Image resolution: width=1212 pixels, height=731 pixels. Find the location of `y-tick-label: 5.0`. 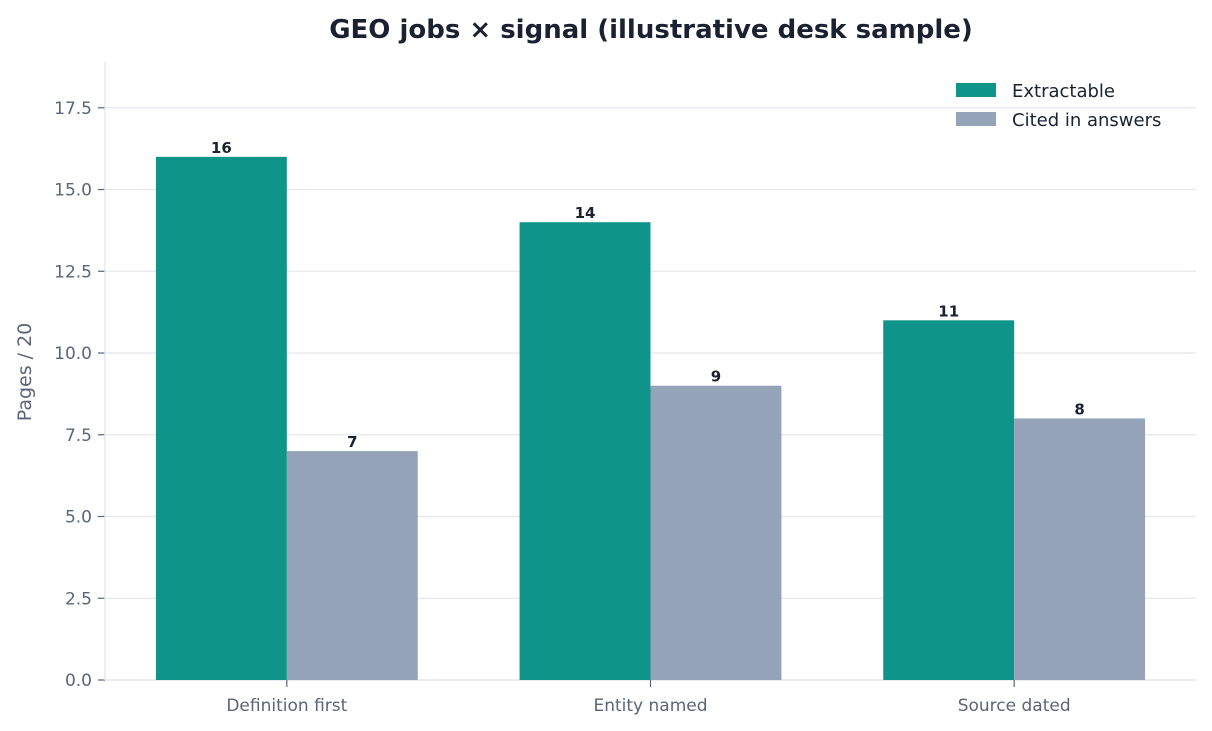

y-tick-label: 5.0 is located at coordinates (78, 518).